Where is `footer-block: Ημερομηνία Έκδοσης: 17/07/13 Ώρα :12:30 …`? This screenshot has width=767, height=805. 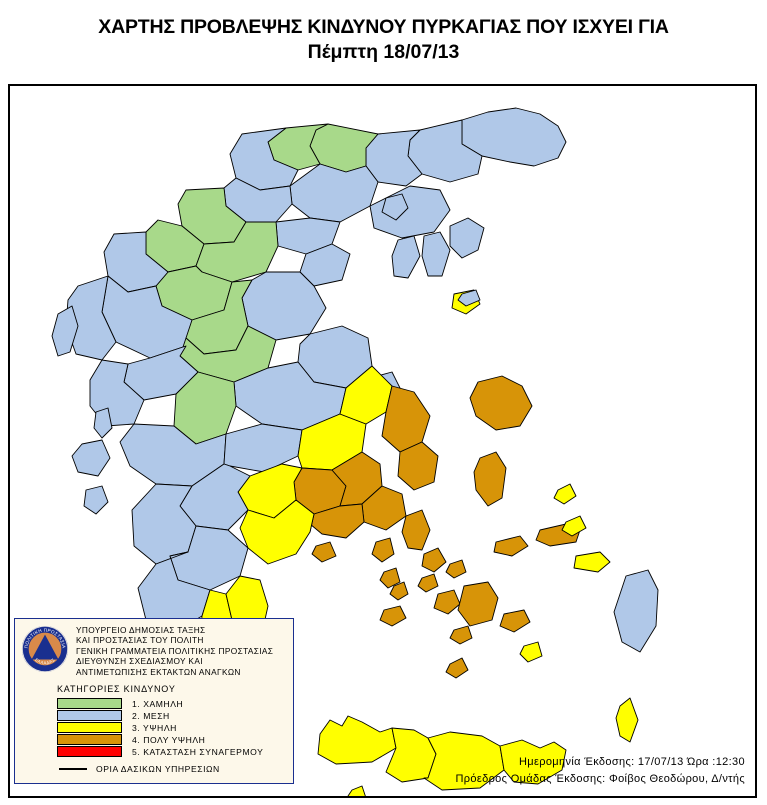 footer-block: Ημερομηνία Έκδοσης: 17/07/13 Ώρα :12:30 … is located at coordinates (600, 771).